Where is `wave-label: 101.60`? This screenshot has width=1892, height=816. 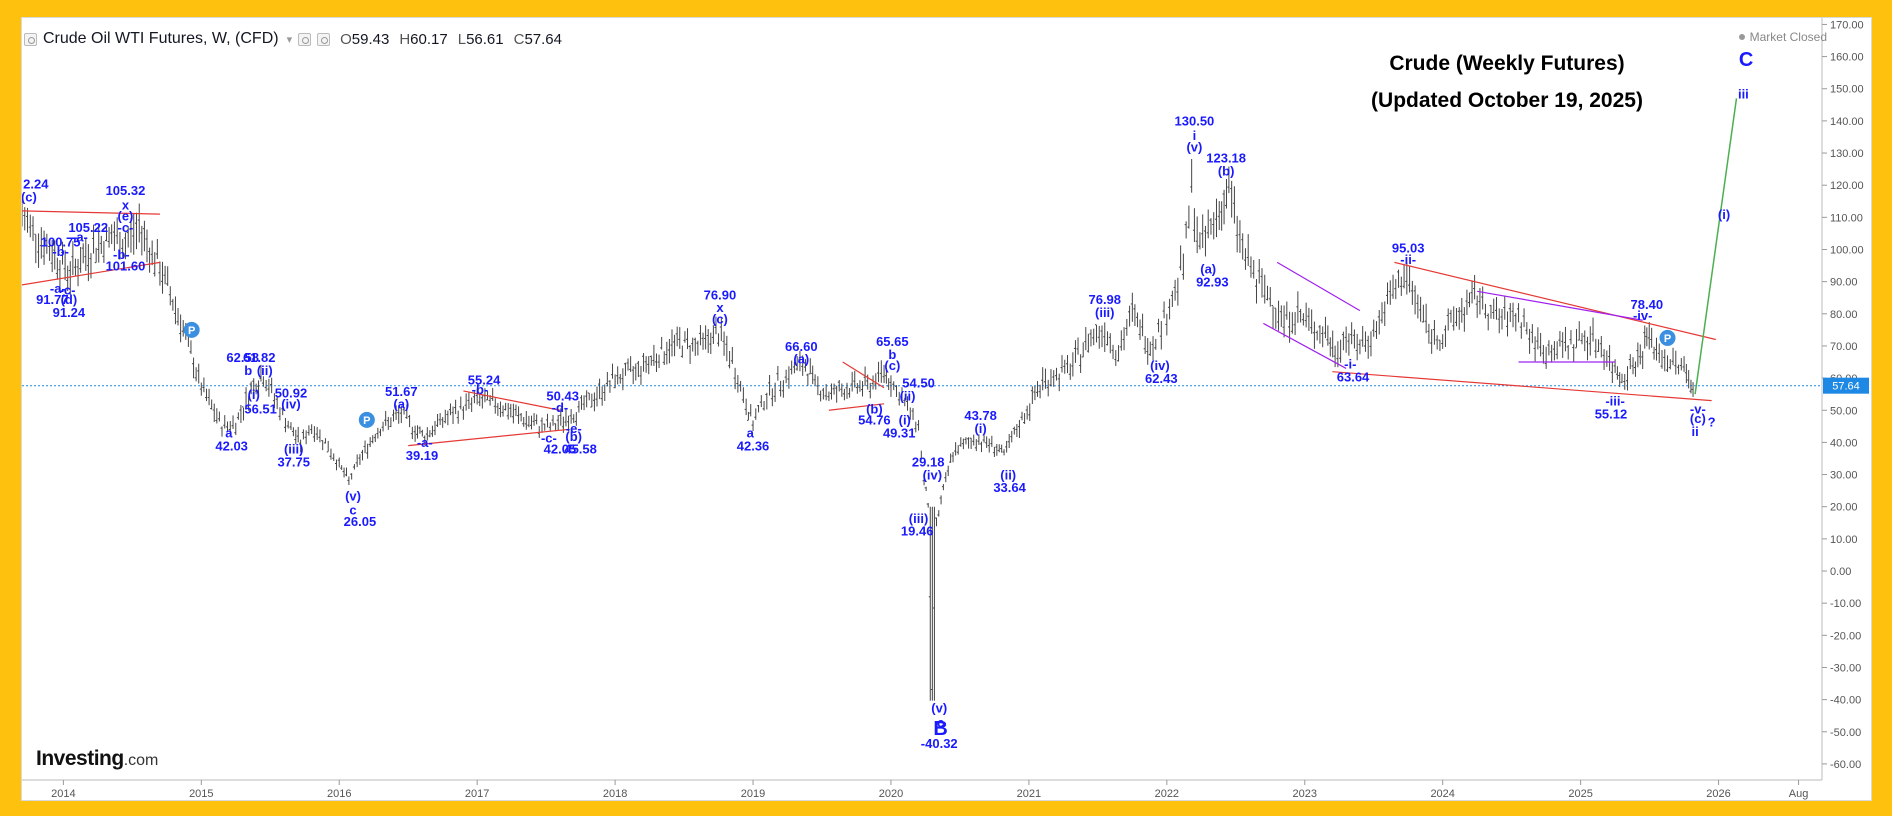 wave-label: 101.60 is located at coordinates (126, 265).